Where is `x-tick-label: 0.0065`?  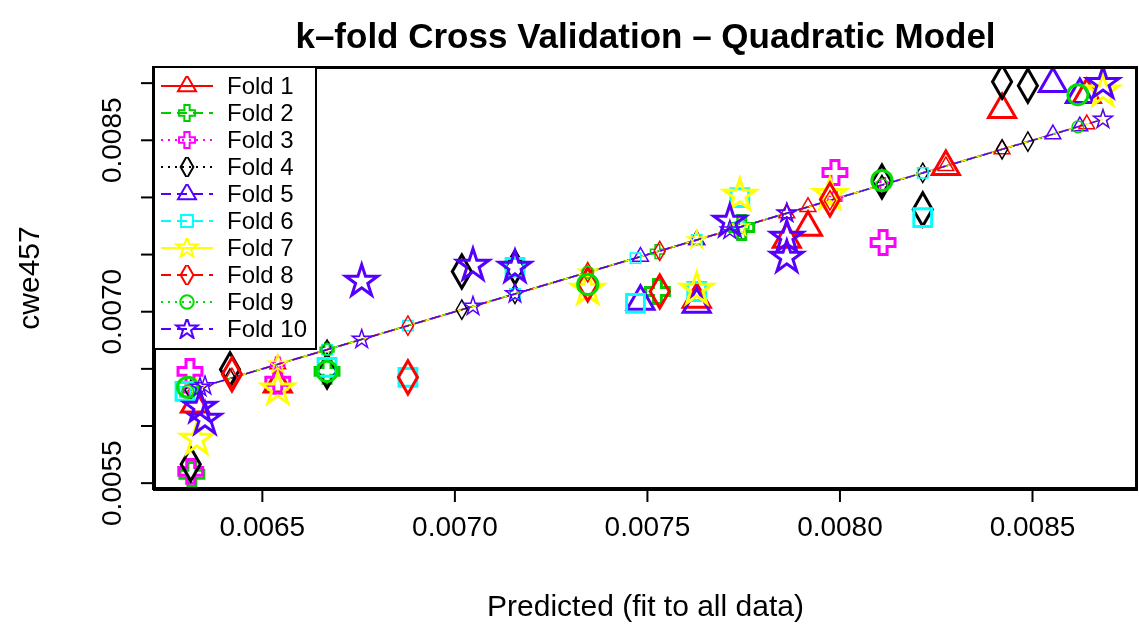 x-tick-label: 0.0065 is located at coordinates (262, 526).